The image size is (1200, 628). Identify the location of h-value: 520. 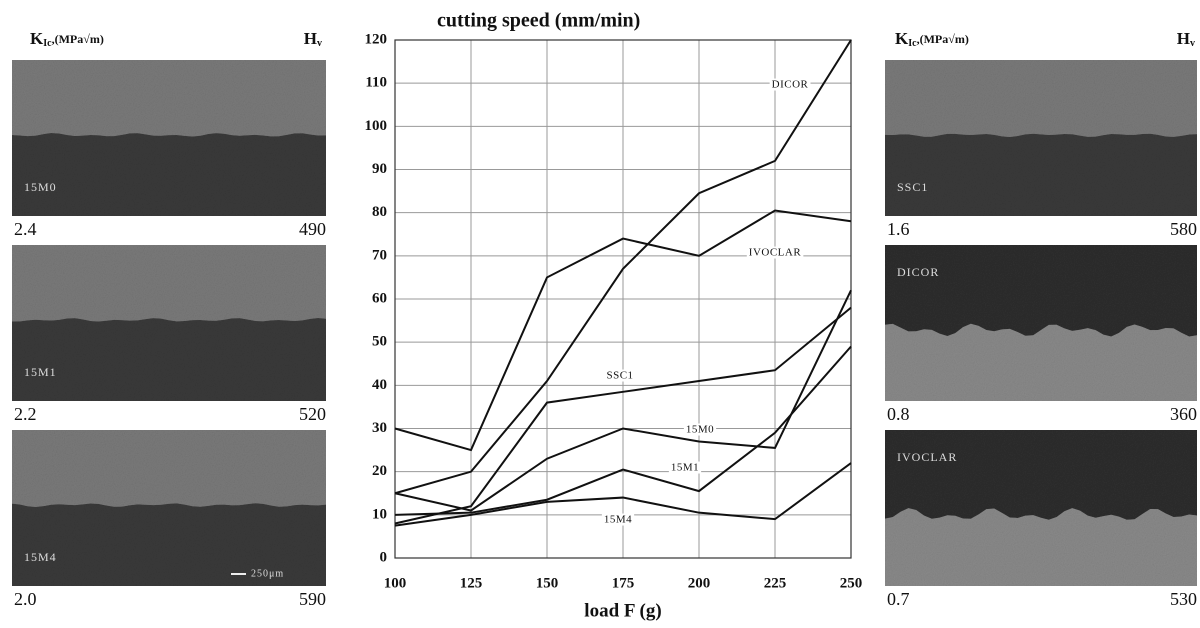
(312, 414).